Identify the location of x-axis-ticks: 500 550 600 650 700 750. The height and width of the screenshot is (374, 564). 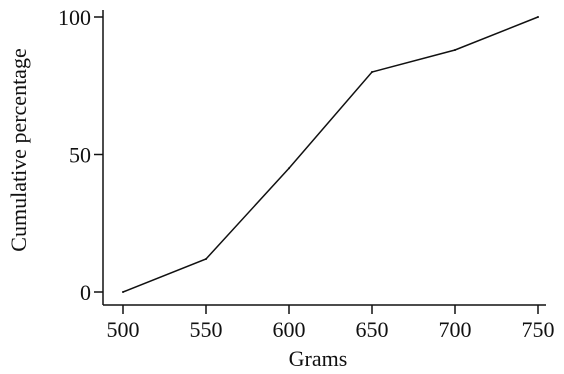
(331, 323).